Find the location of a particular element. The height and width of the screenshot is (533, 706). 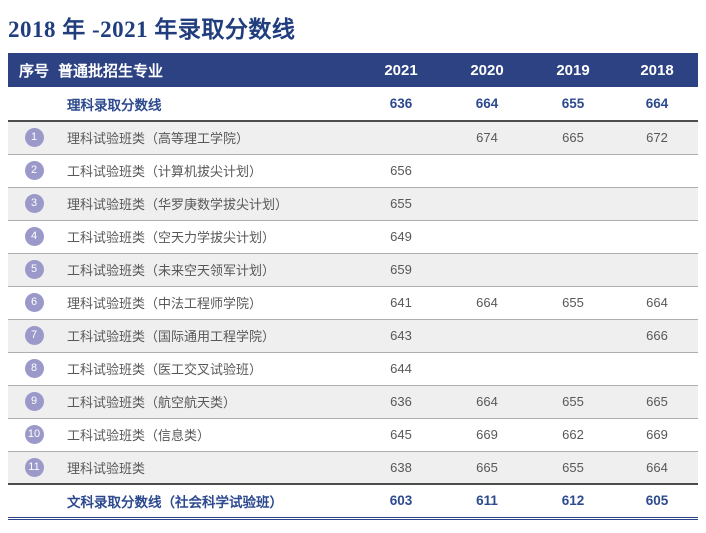

major-label: 理科试验班类（华罗庚数学拔尖计划） is located at coordinates (205, 204).